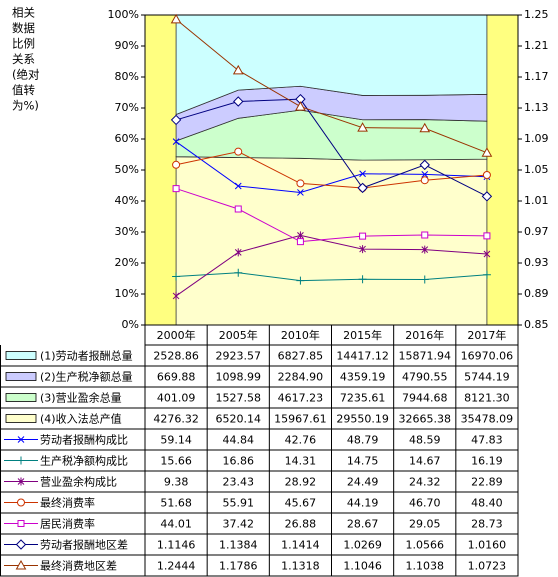 Image resolution: width=558 pixels, height=577 pixels. I want to click on table-value: 48.40, so click(487, 503).